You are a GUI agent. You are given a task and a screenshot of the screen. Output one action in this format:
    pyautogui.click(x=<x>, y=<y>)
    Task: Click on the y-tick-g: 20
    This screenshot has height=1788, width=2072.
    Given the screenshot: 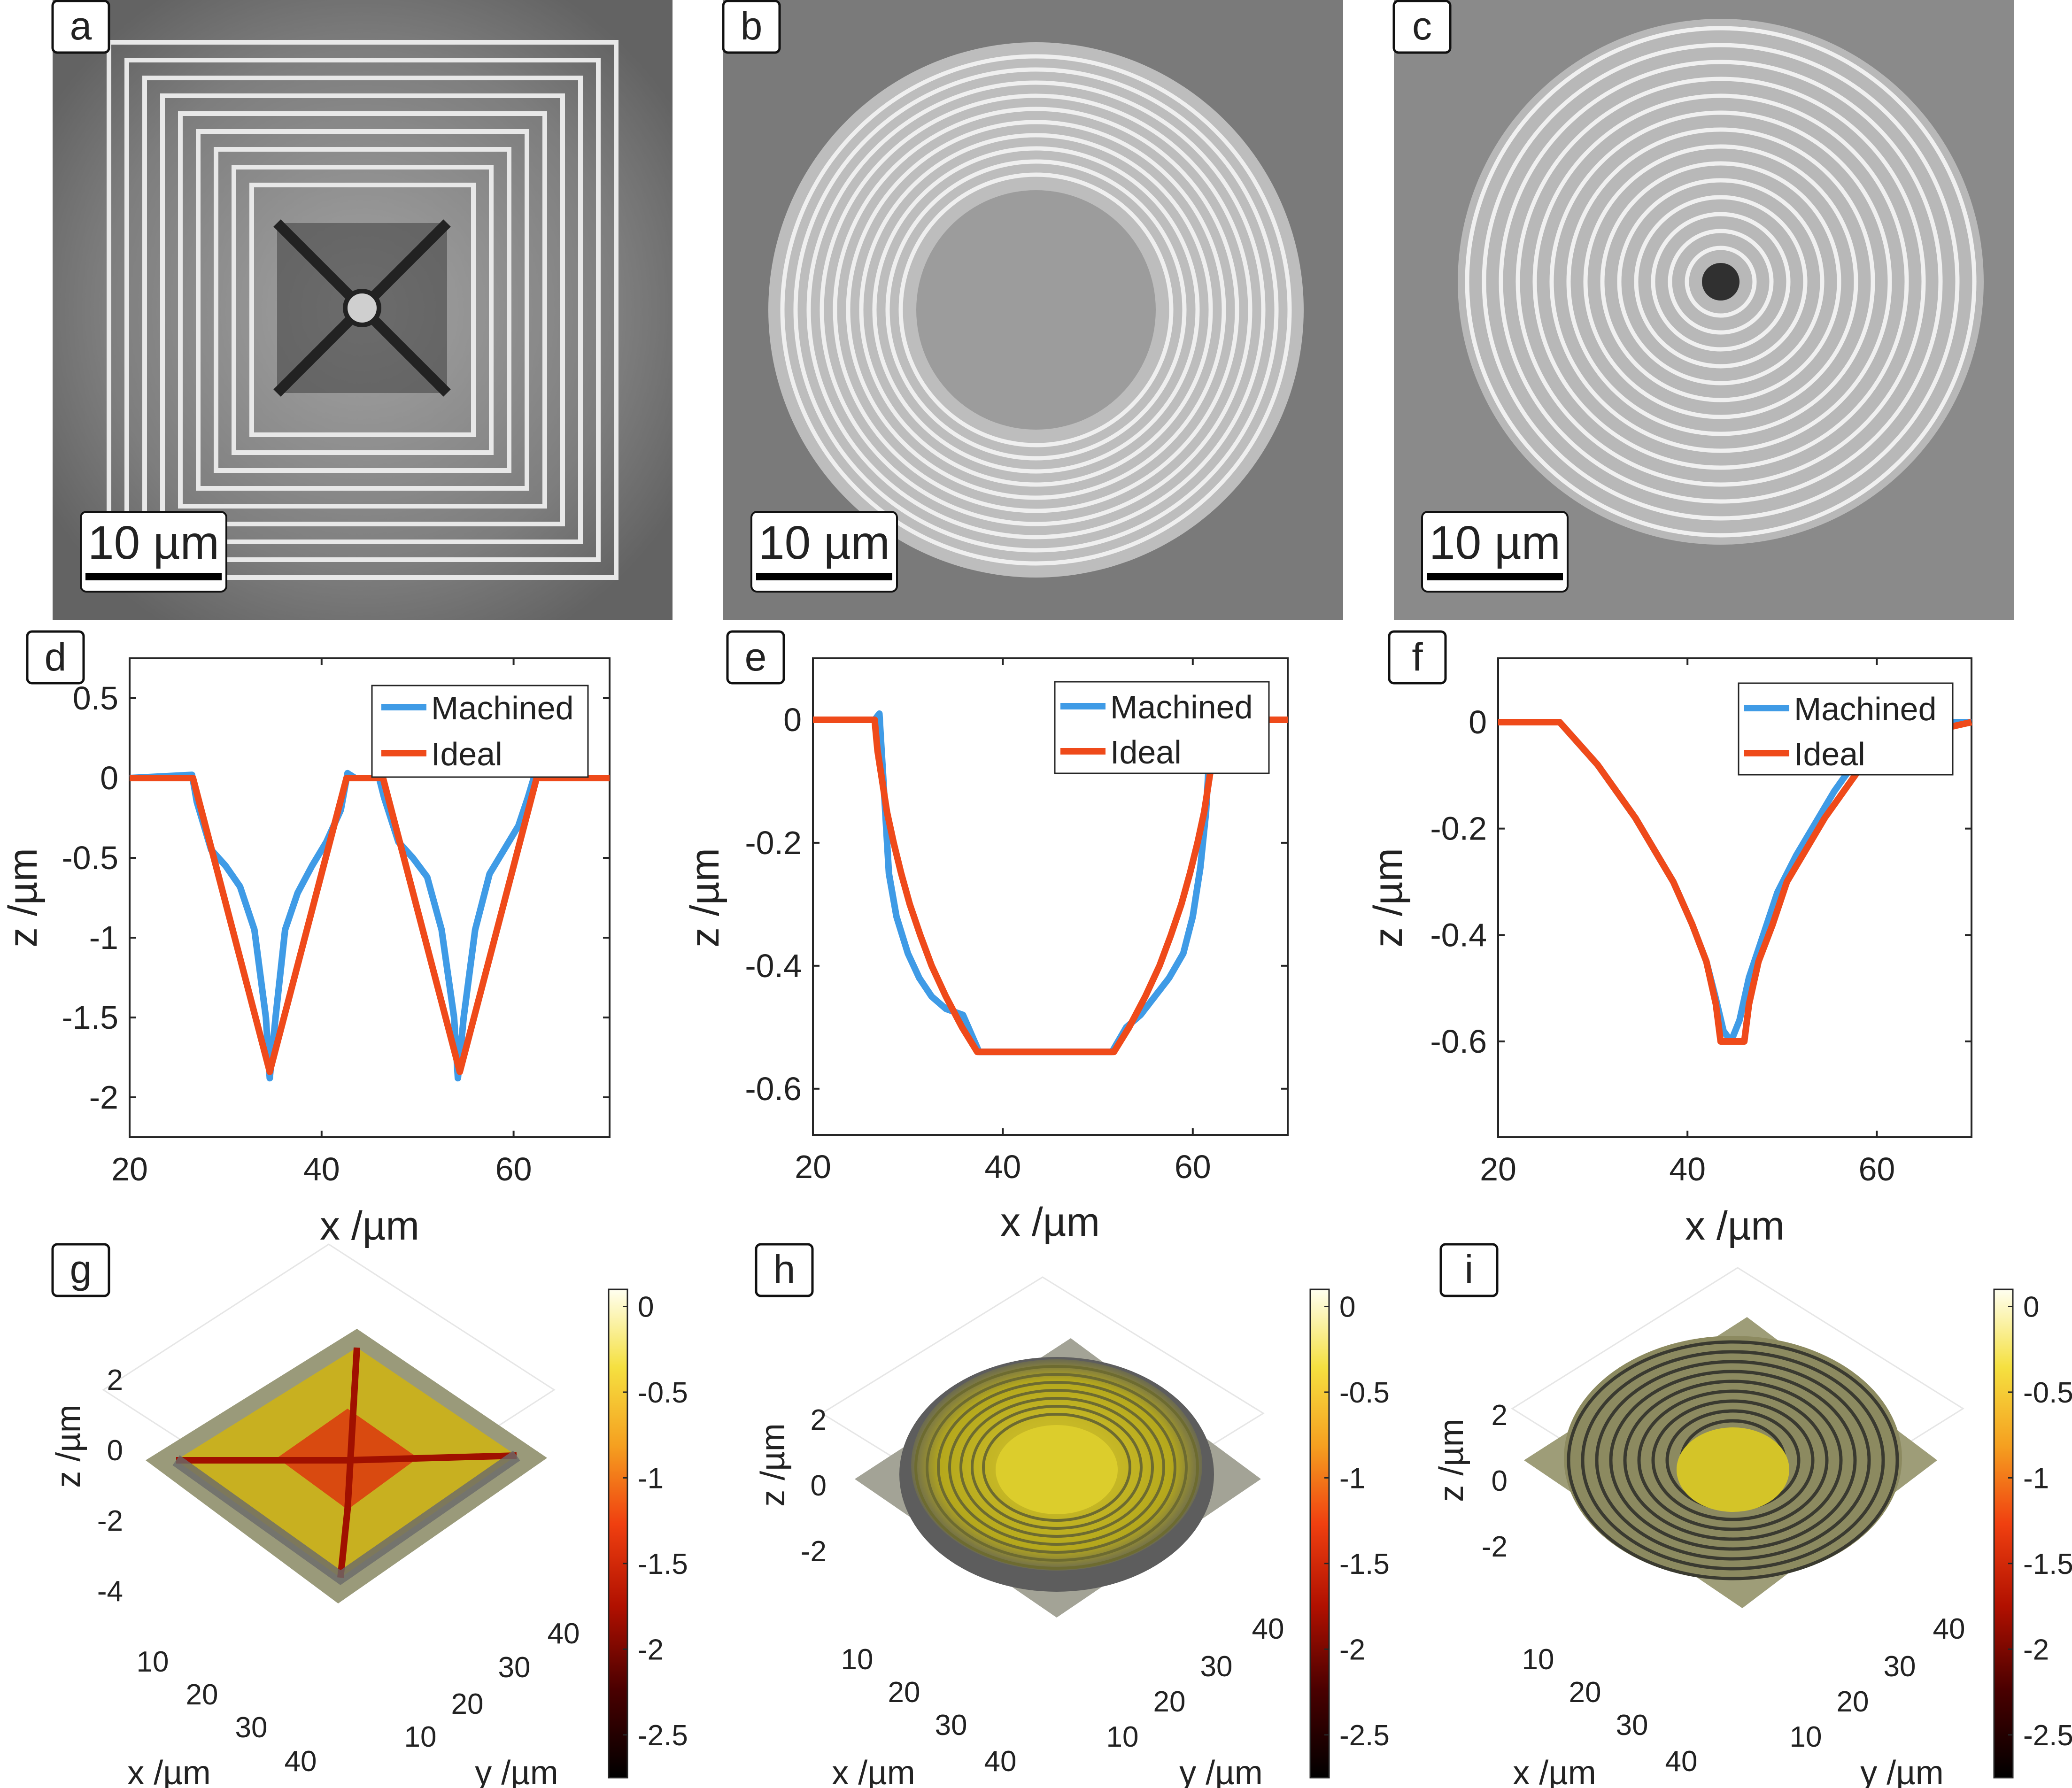 What is the action you would take?
    pyautogui.click(x=467, y=1704)
    